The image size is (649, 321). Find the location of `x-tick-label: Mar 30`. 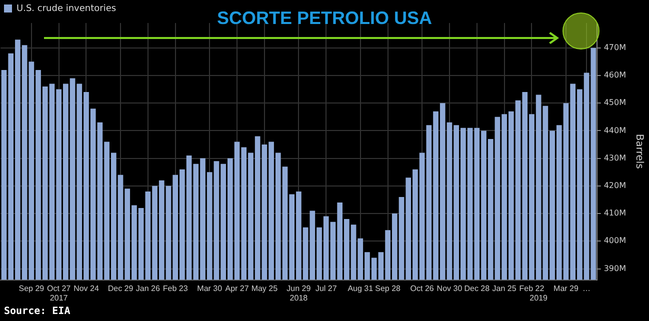

x-tick-label: Mar 30 is located at coordinates (210, 288).